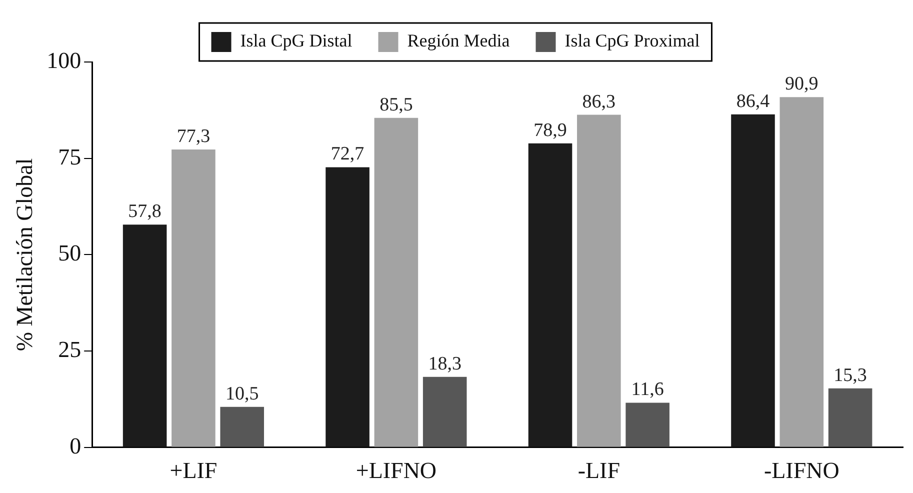 Image resolution: width=913 pixels, height=493 pixels. I want to click on legend-label: Región Media, so click(458, 40).